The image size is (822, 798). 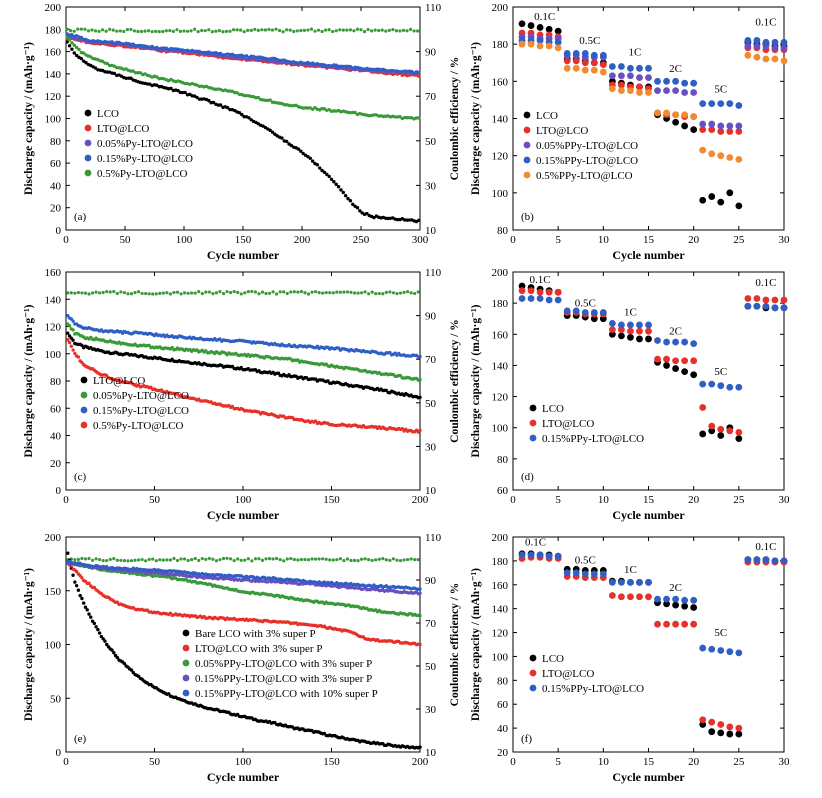 What do you see at coordinates (558, 240) in the screenshot?
I see `x-tick-label: 5` at bounding box center [558, 240].